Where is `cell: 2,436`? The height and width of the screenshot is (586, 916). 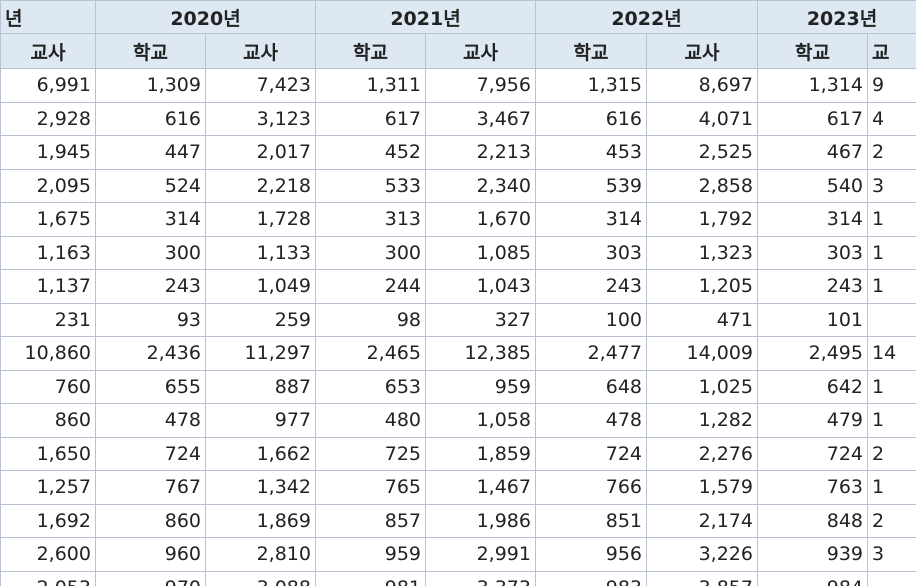 cell: 2,436 is located at coordinates (150, 353).